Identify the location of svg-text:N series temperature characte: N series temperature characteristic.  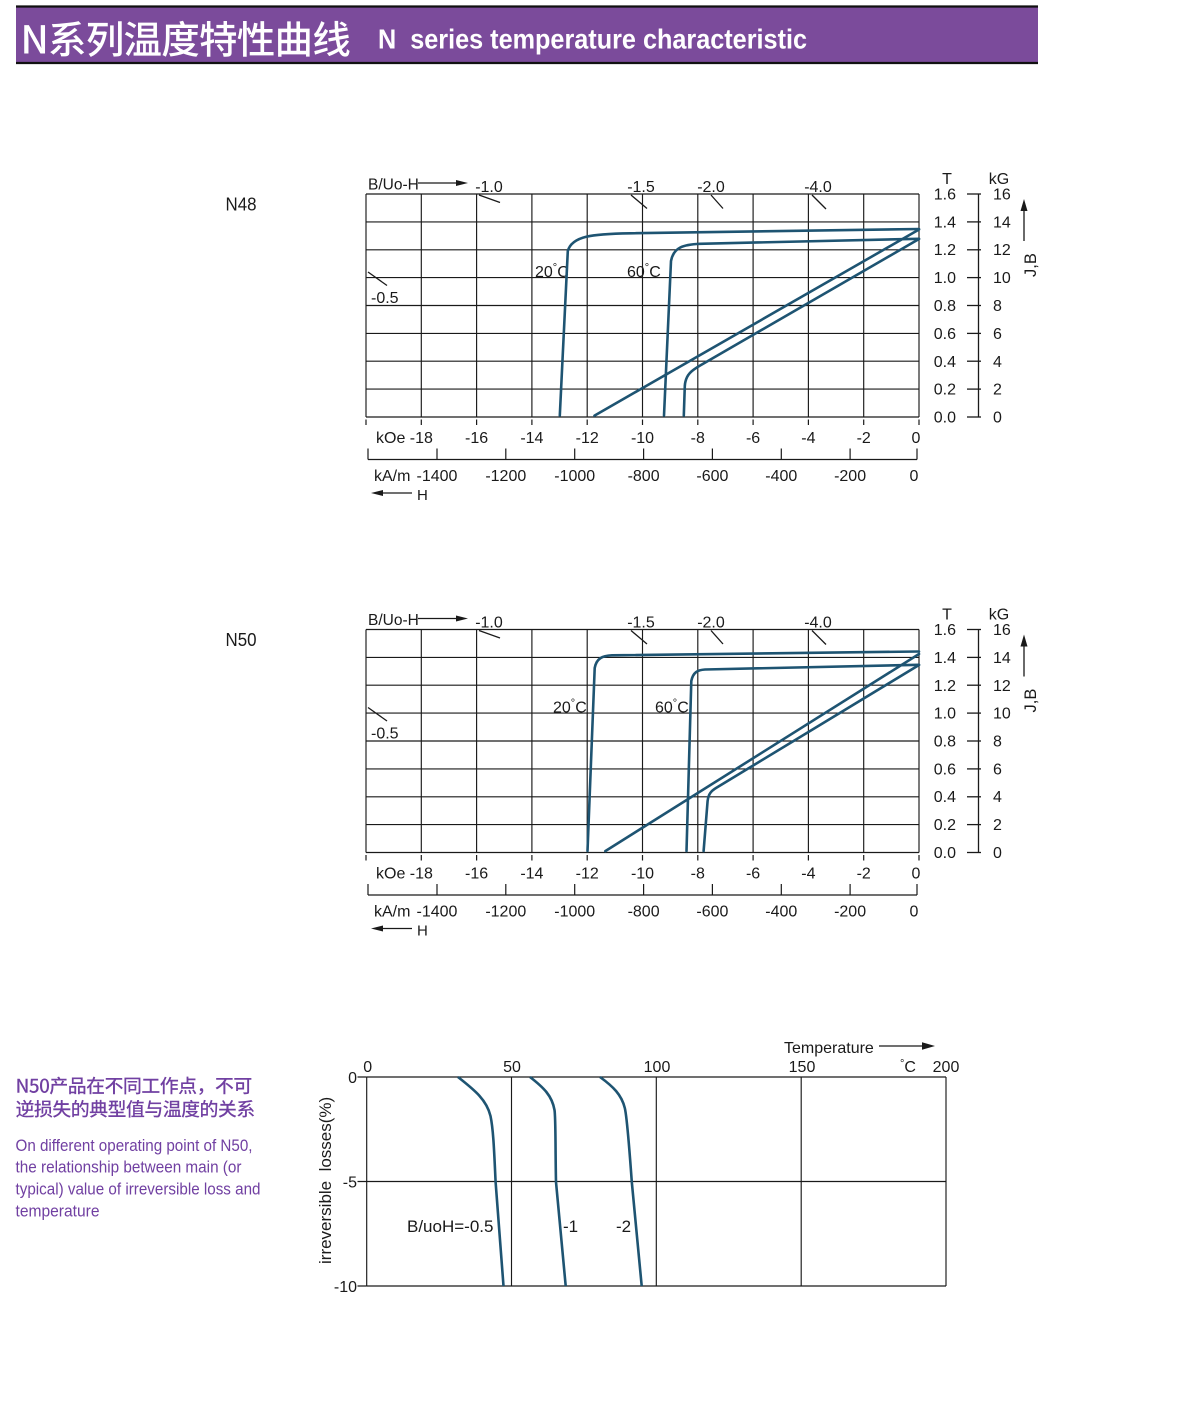
(592, 39).